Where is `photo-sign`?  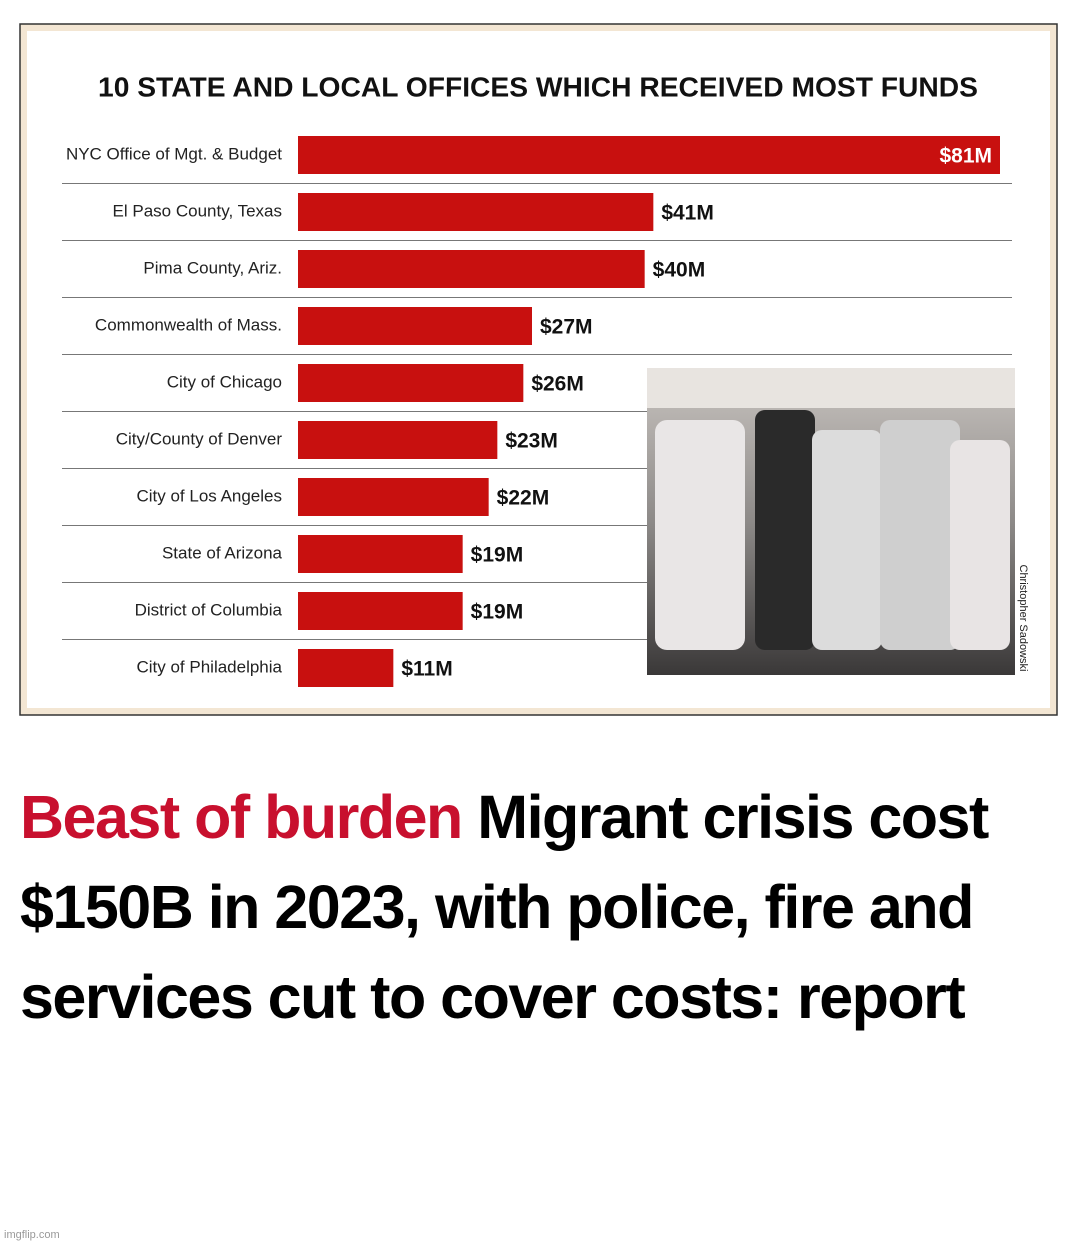 photo-sign is located at coordinates (831, 388).